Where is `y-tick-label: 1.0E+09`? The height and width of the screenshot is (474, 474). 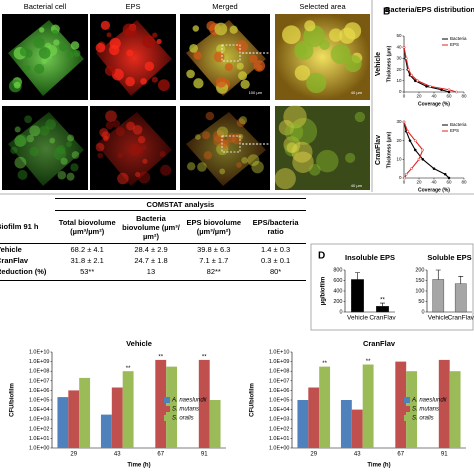
y-tick-label: 1.0E+09 is located at coordinates (279, 362).